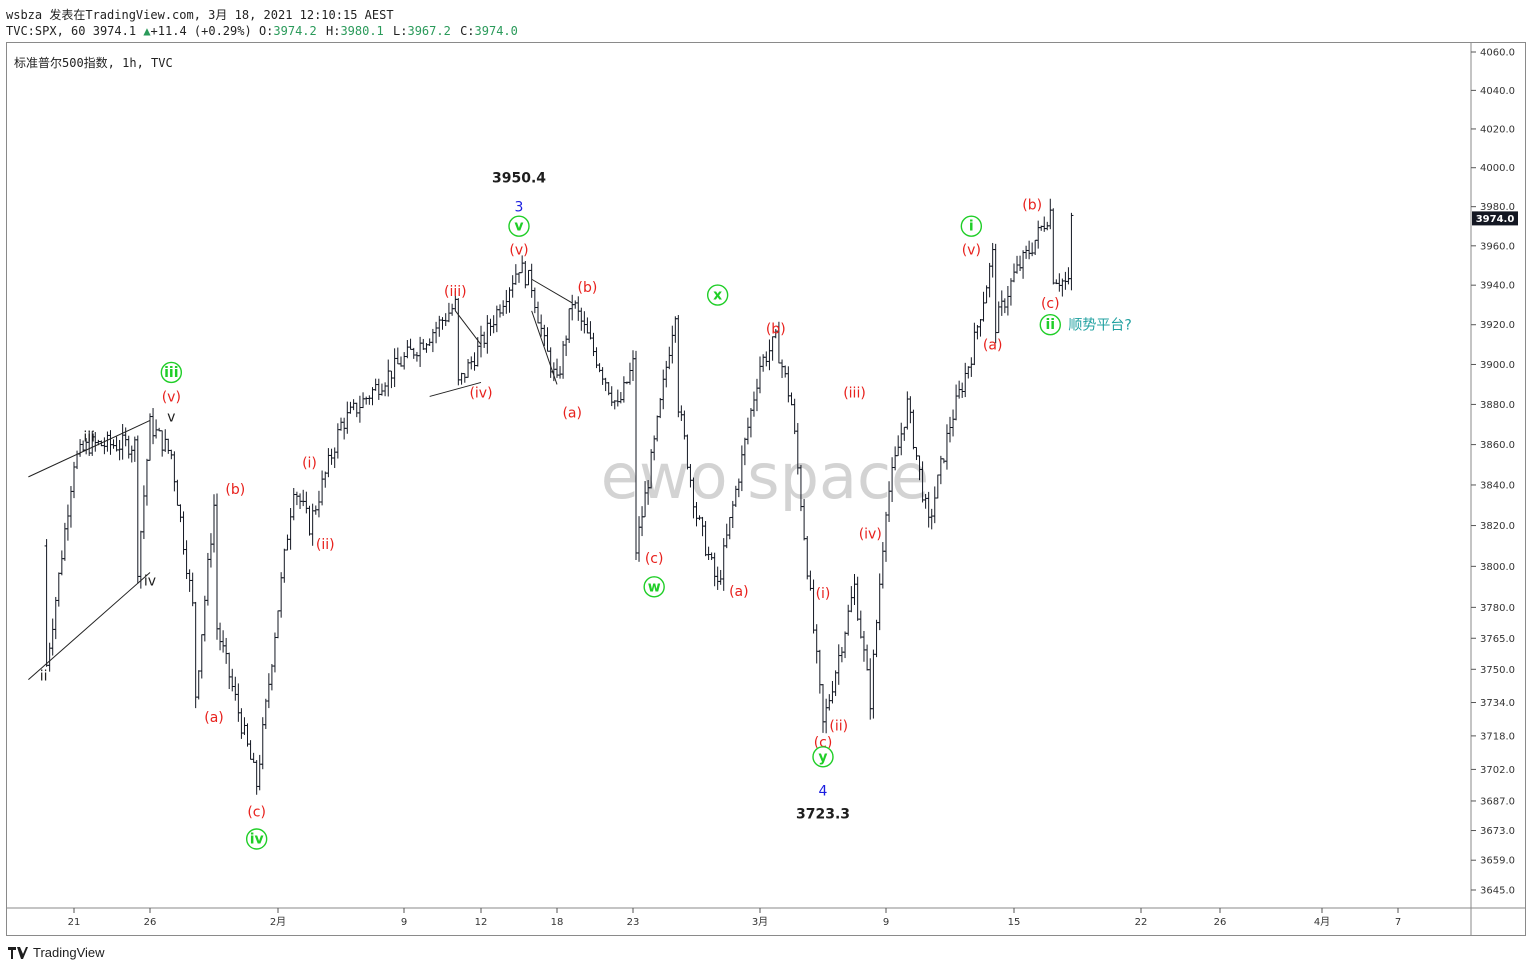 This screenshot has height=973, width=1531. I want to click on wave-label: ii, so click(1050, 325).